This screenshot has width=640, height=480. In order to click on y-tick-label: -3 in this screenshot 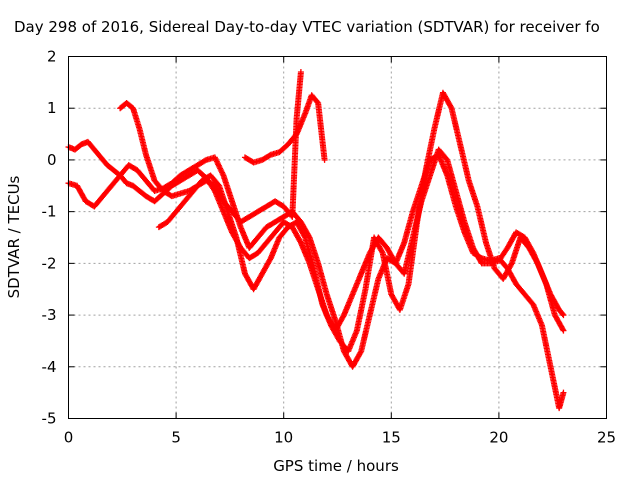, I will do `click(49, 315)`.